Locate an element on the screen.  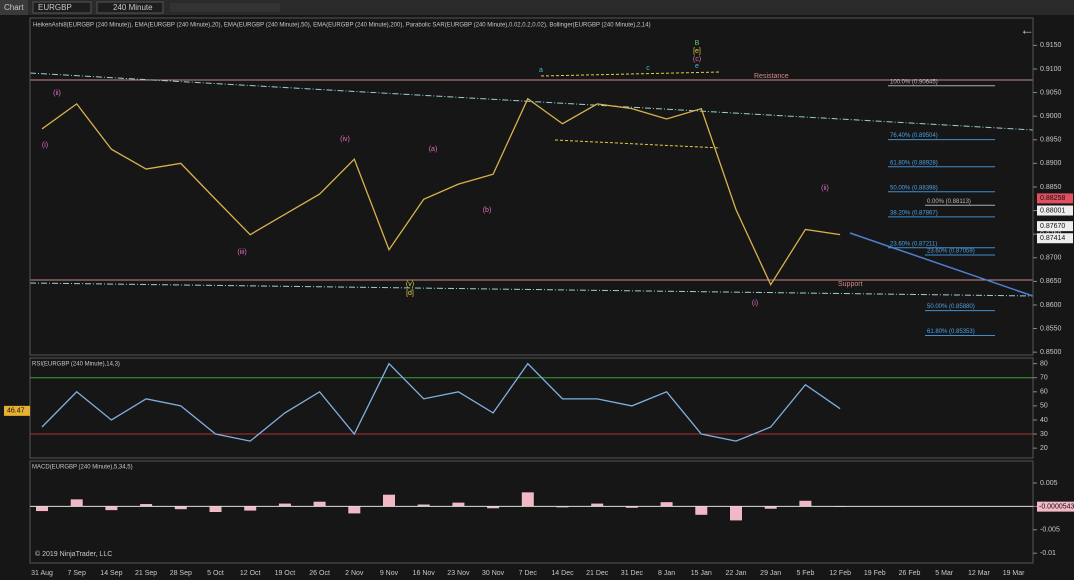
y-tick-label: 0.8600 is located at coordinates (1051, 305).